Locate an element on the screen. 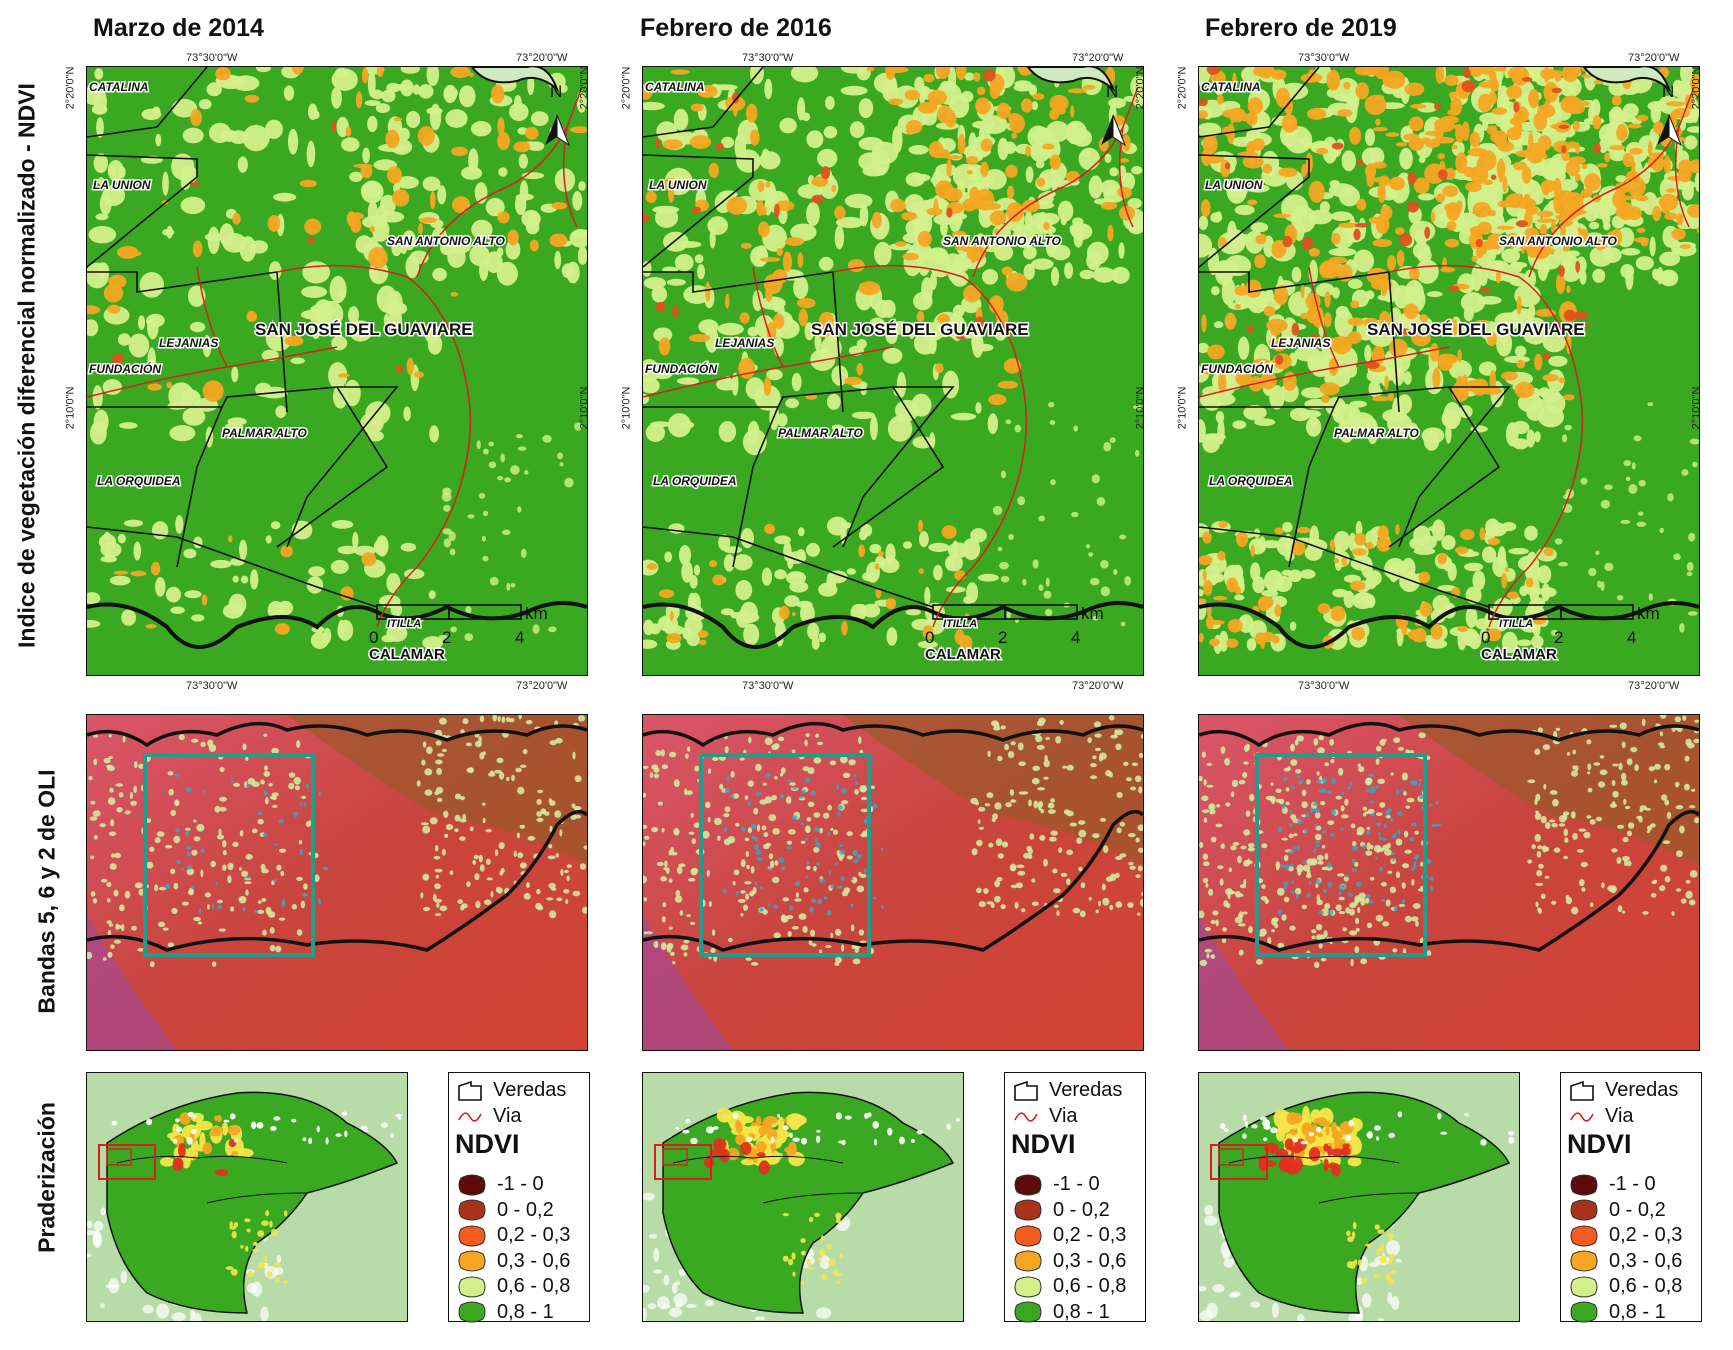 This screenshot has height=1350, width=1733. column-title-2019: Febrero de 2019 is located at coordinates (1301, 28).